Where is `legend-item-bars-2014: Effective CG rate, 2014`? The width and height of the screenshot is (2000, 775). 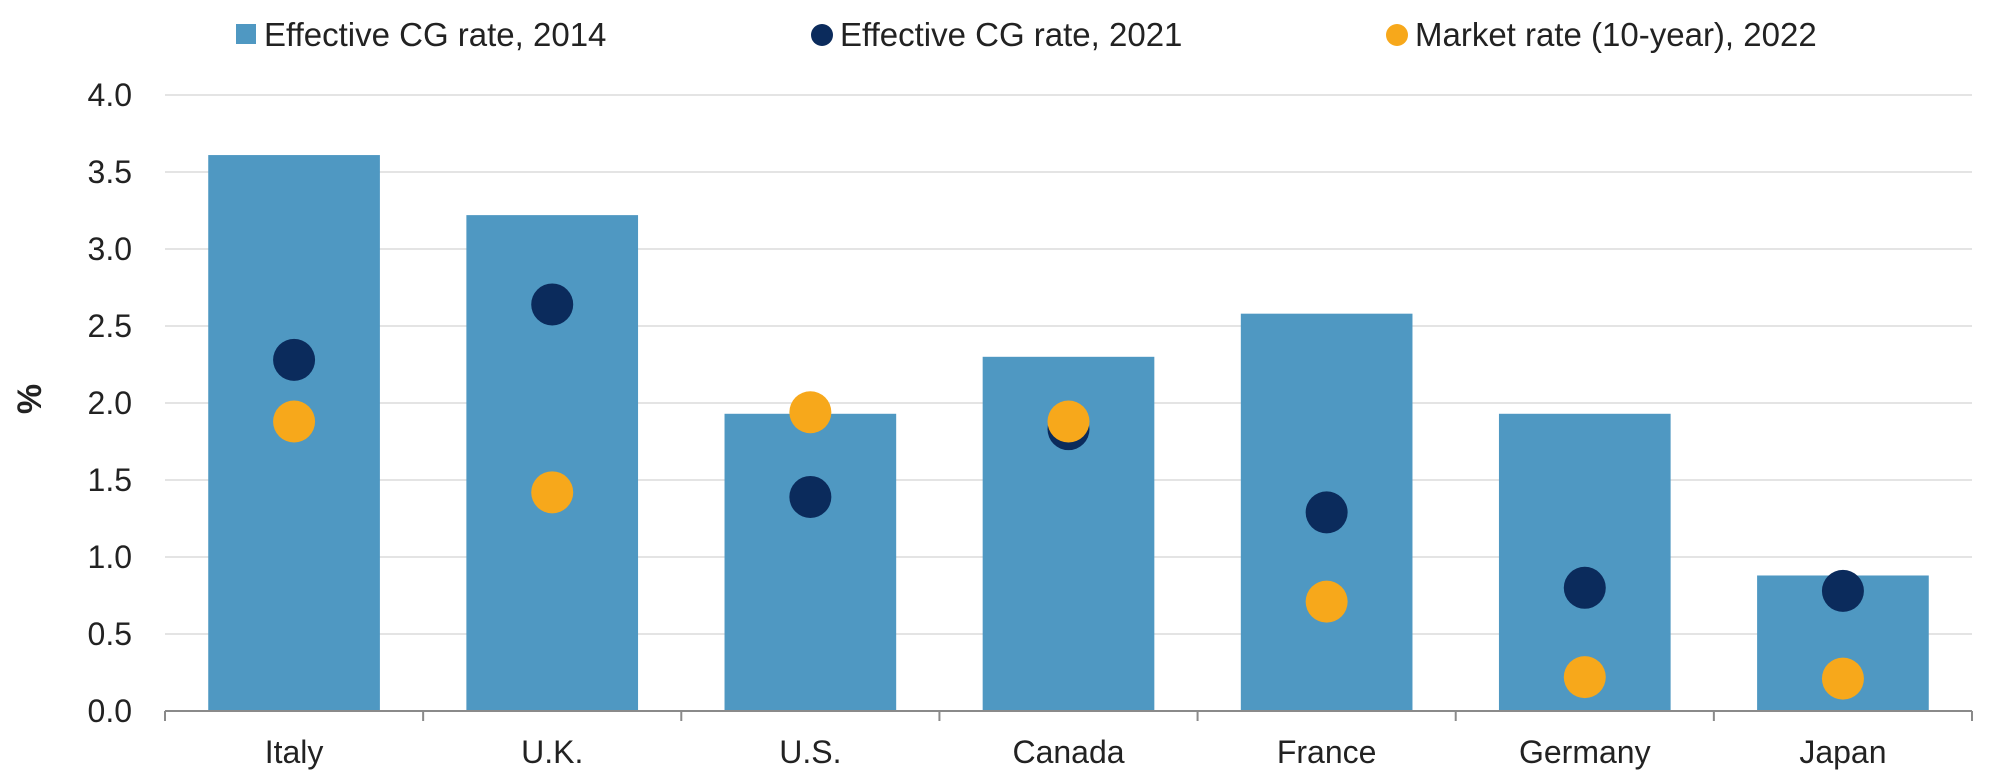 legend-item-bars-2014: Effective CG rate, 2014 is located at coordinates (421, 34).